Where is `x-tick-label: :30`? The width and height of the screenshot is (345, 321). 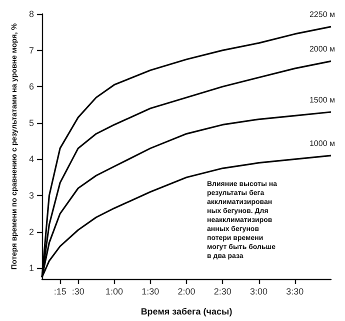 x-tick-label: :30 is located at coordinates (78, 291).